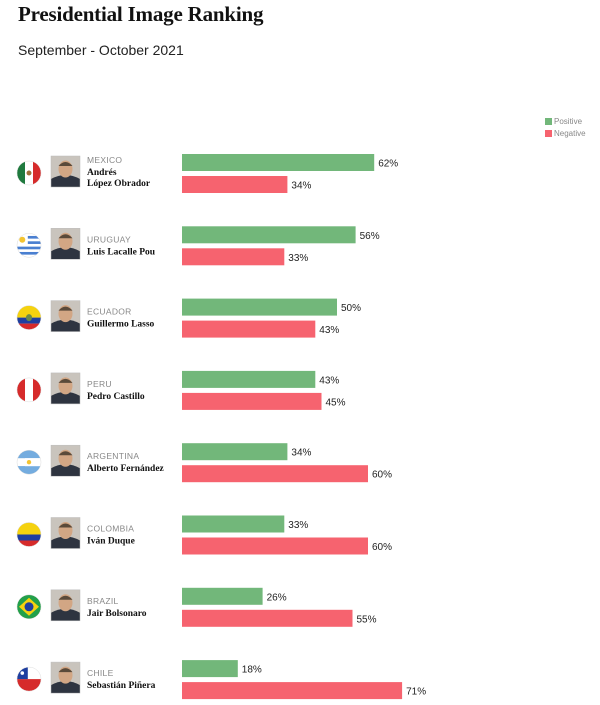 The width and height of the screenshot is (600, 705). What do you see at coordinates (65, 605) in the screenshot?
I see `bolsonaro-portrait` at bounding box center [65, 605].